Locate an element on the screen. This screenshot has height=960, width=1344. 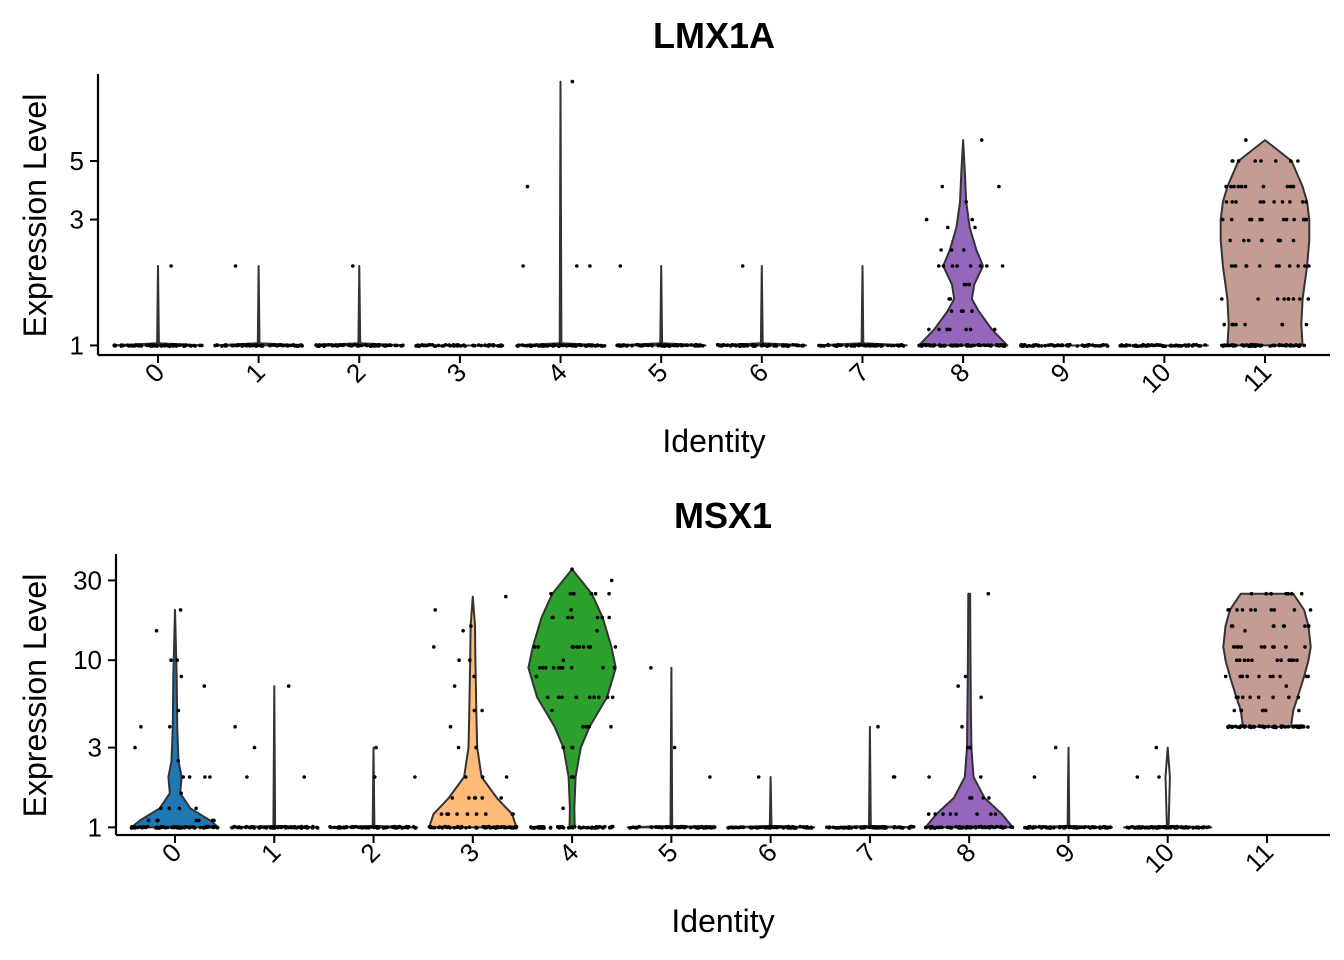
x-tick-label: 10 is located at coordinates (1156, 378).